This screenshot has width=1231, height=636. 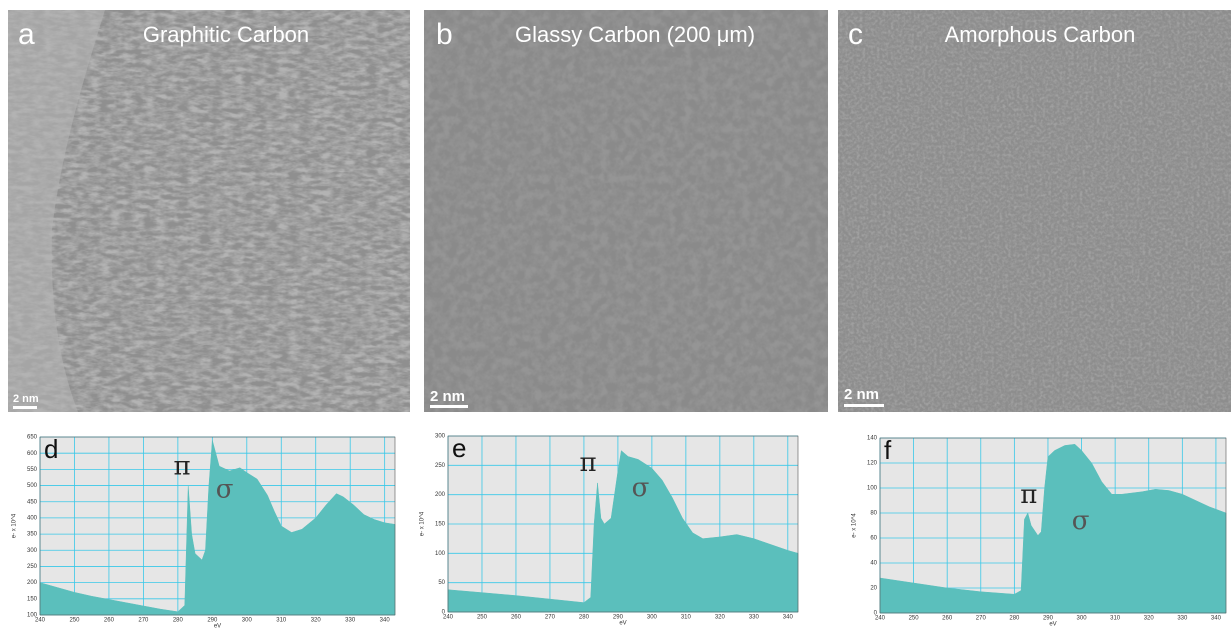 What do you see at coordinates (32, 470) in the screenshot?
I see `y-tick-label: 550` at bounding box center [32, 470].